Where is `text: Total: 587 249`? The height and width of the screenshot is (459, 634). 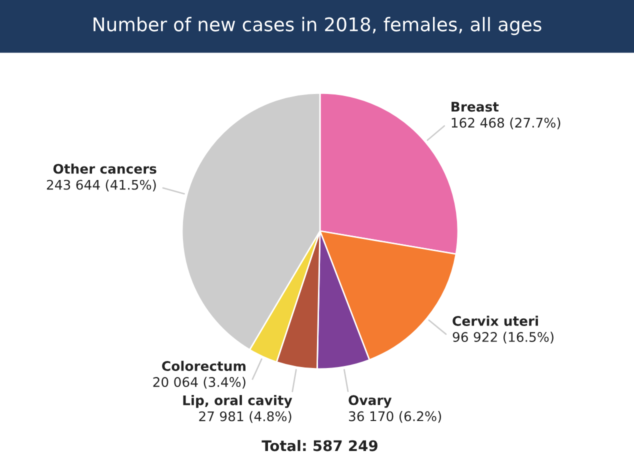 text: Total: 587 249 is located at coordinates (320, 446).